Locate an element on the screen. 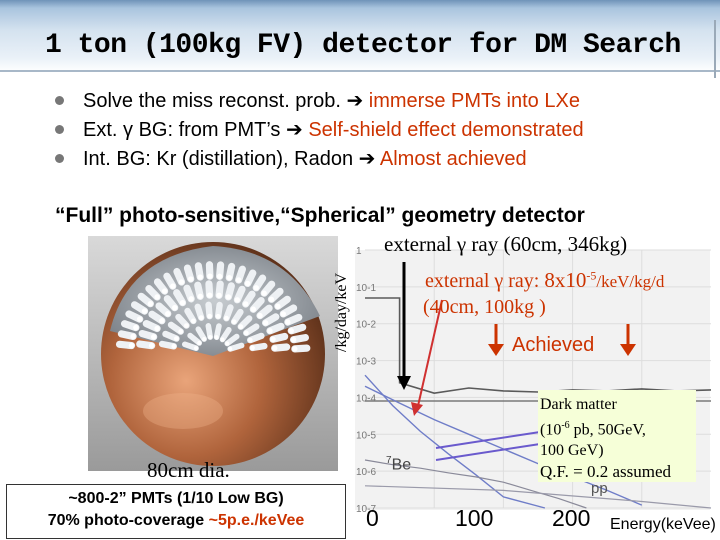 The height and width of the screenshot is (540, 720). external-gamma-40cm-label: external γ ray: 8x10-5/keV/kg/d is located at coordinates (544, 280).